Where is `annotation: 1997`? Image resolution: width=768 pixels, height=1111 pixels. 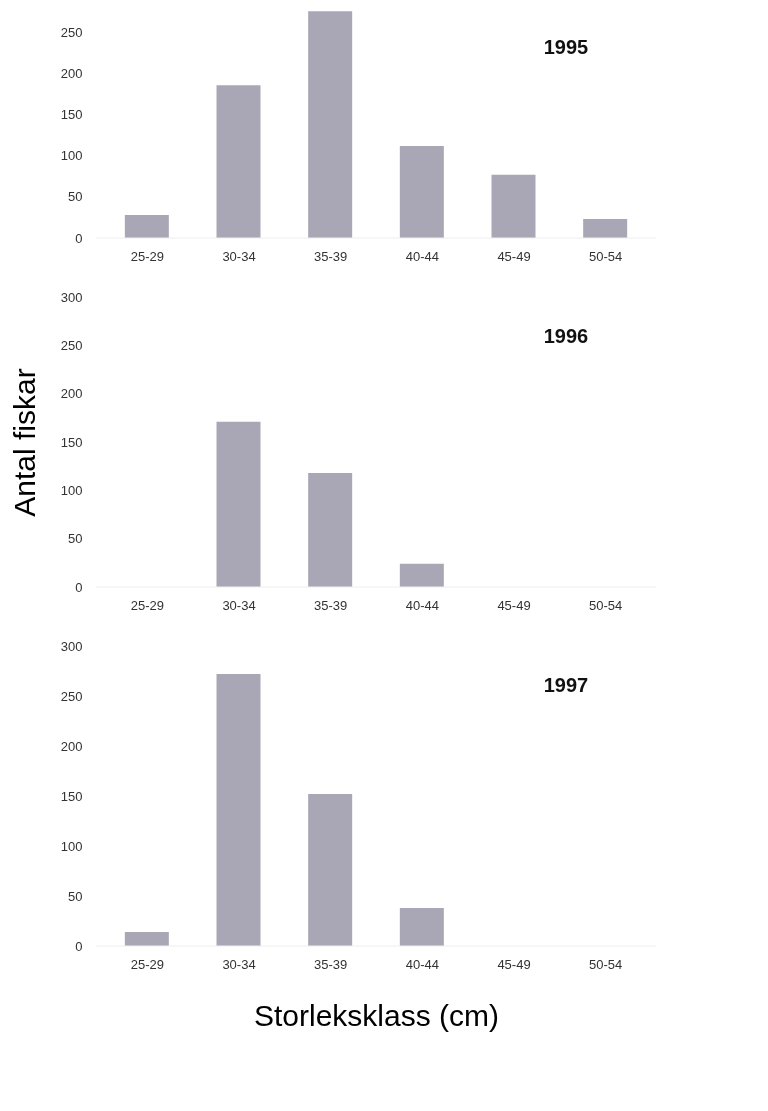
annotation: 1997 is located at coordinates (566, 685).